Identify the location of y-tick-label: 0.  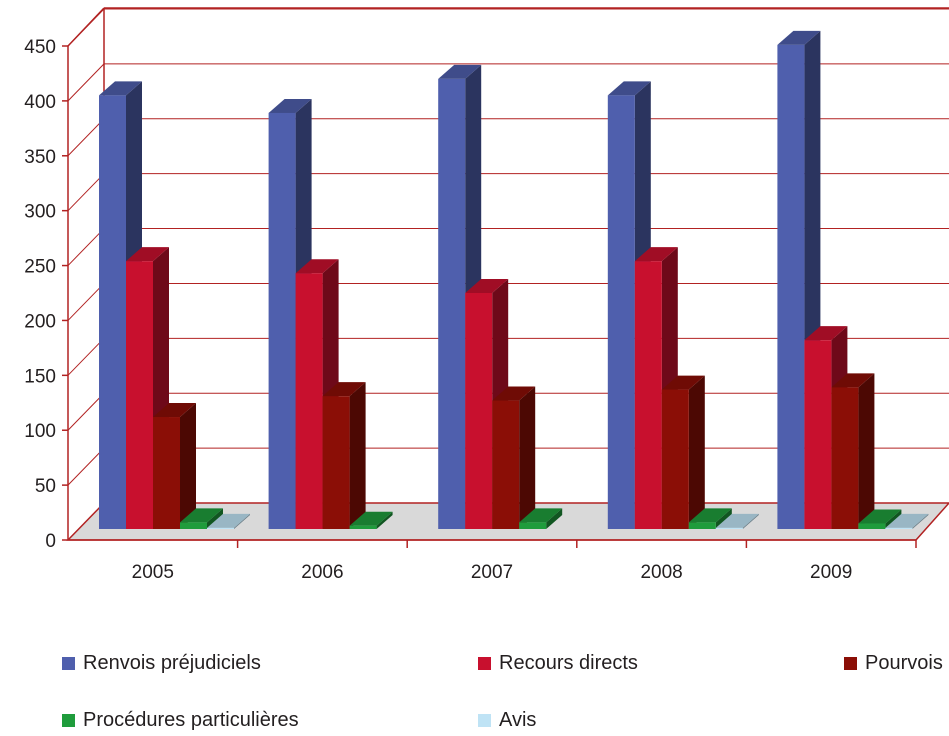
(50, 541).